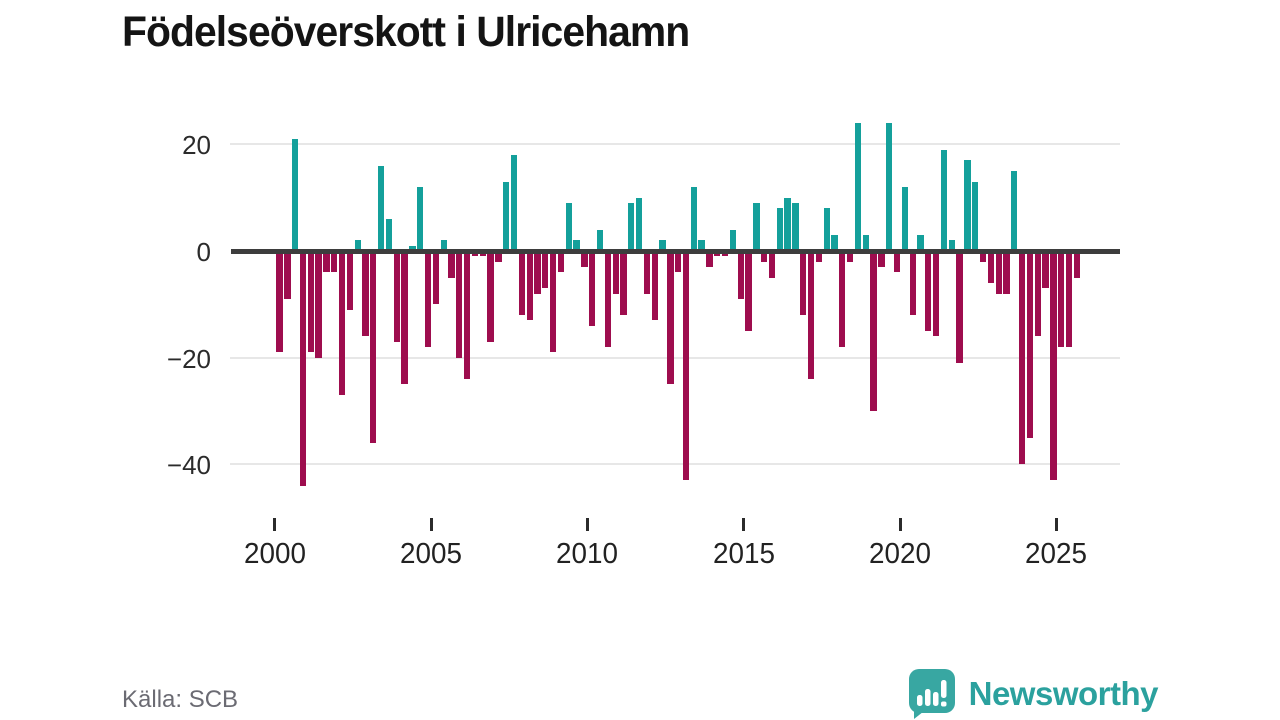 The image size is (1280, 720). Describe the element at coordinates (858, 187) in the screenshot. I see `bar-2018-Q3` at that location.